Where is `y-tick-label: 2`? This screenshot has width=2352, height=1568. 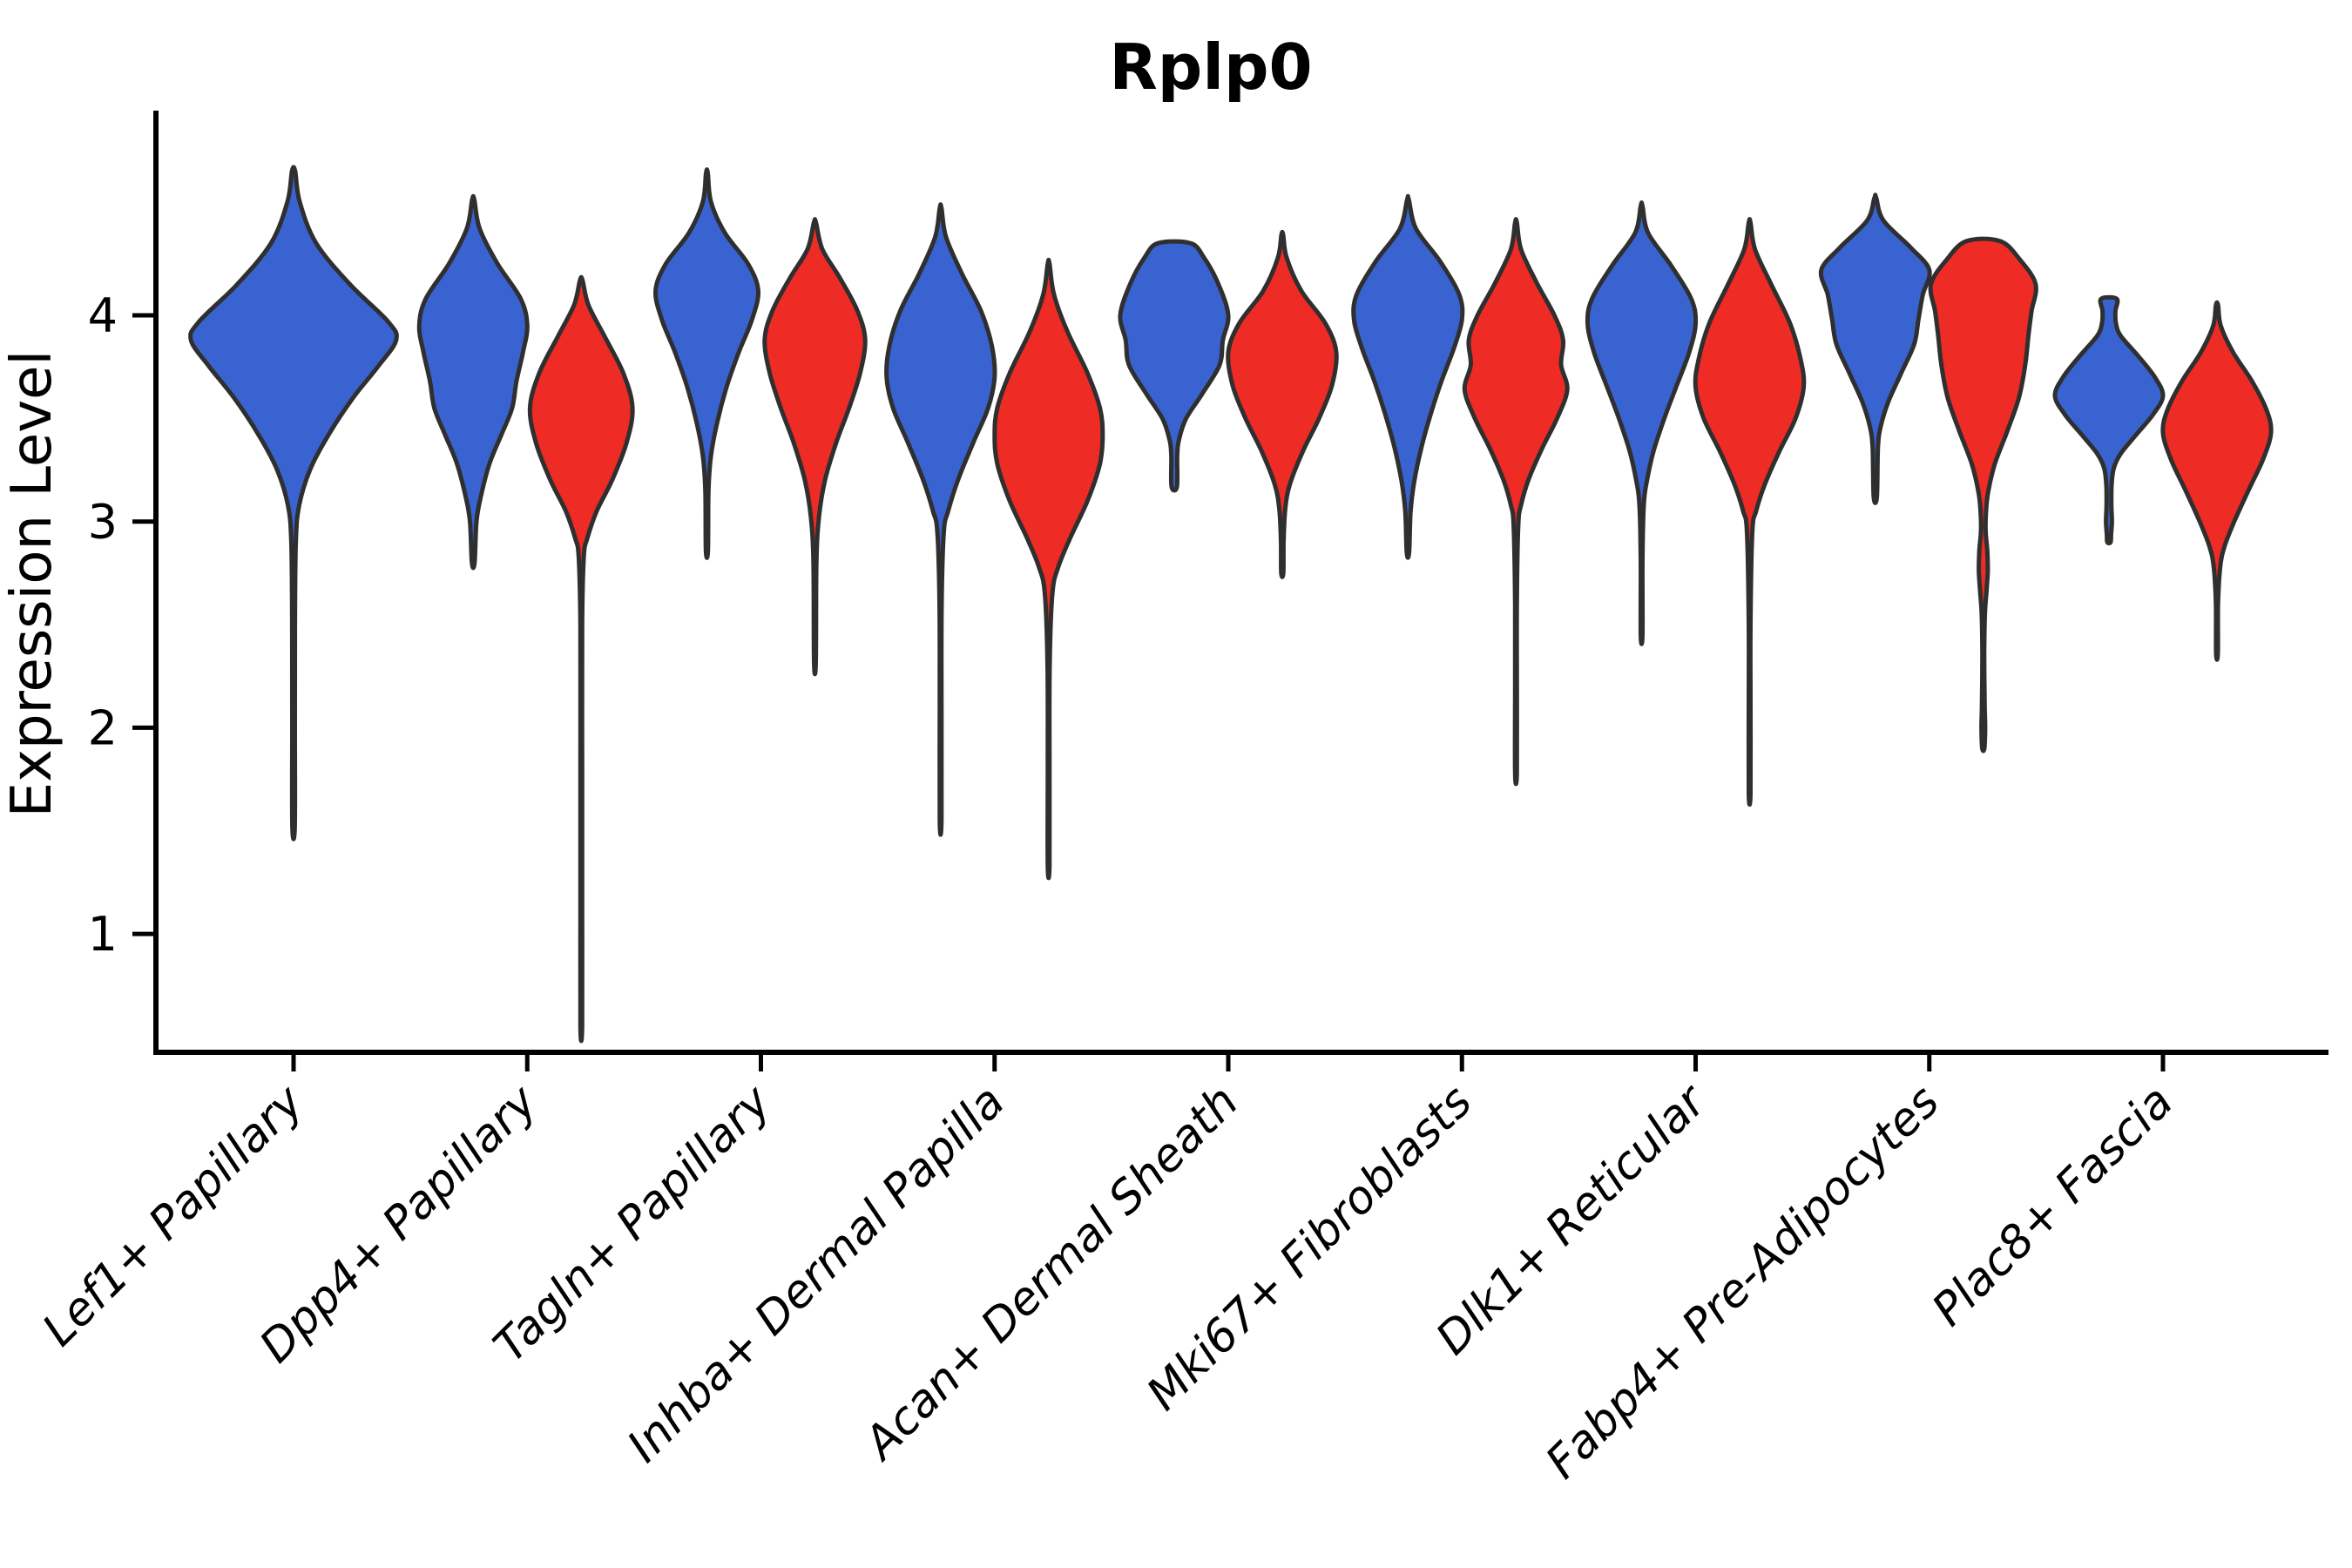
y-tick-label: 2 is located at coordinates (103, 727).